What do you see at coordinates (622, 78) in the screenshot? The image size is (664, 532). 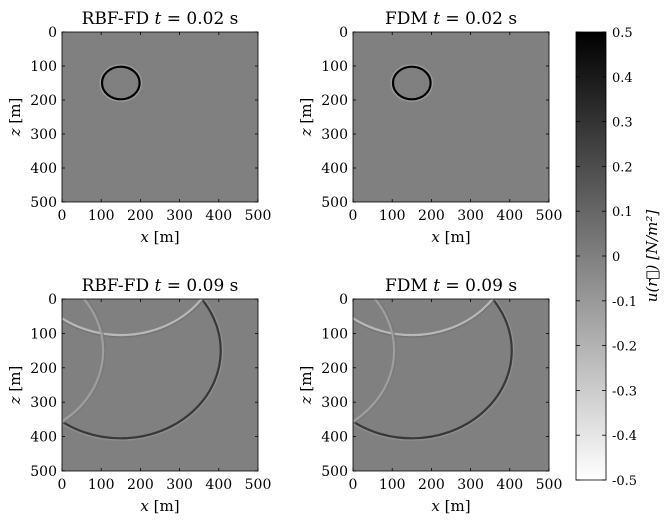 I see `colorbar-tick-label: 0.4` at bounding box center [622, 78].